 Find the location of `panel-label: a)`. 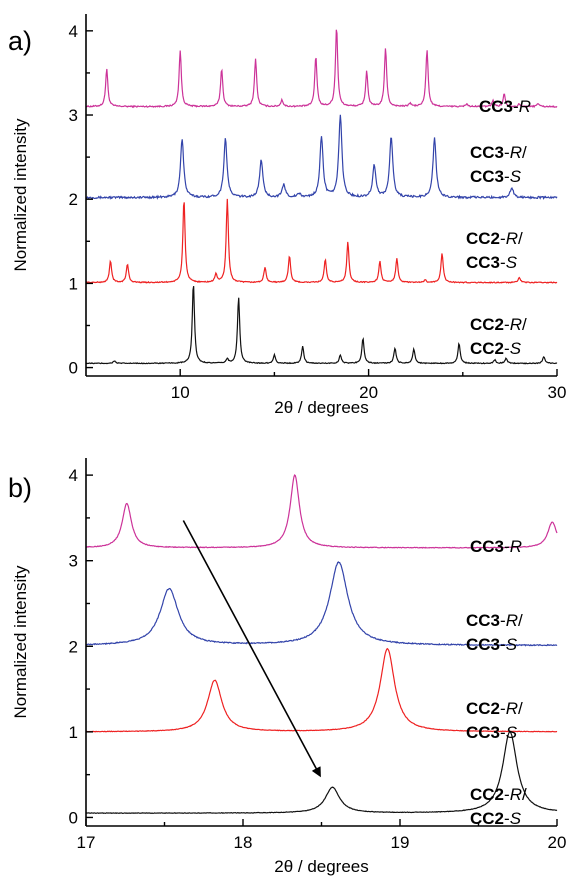

panel-label: a) is located at coordinates (20, 41).